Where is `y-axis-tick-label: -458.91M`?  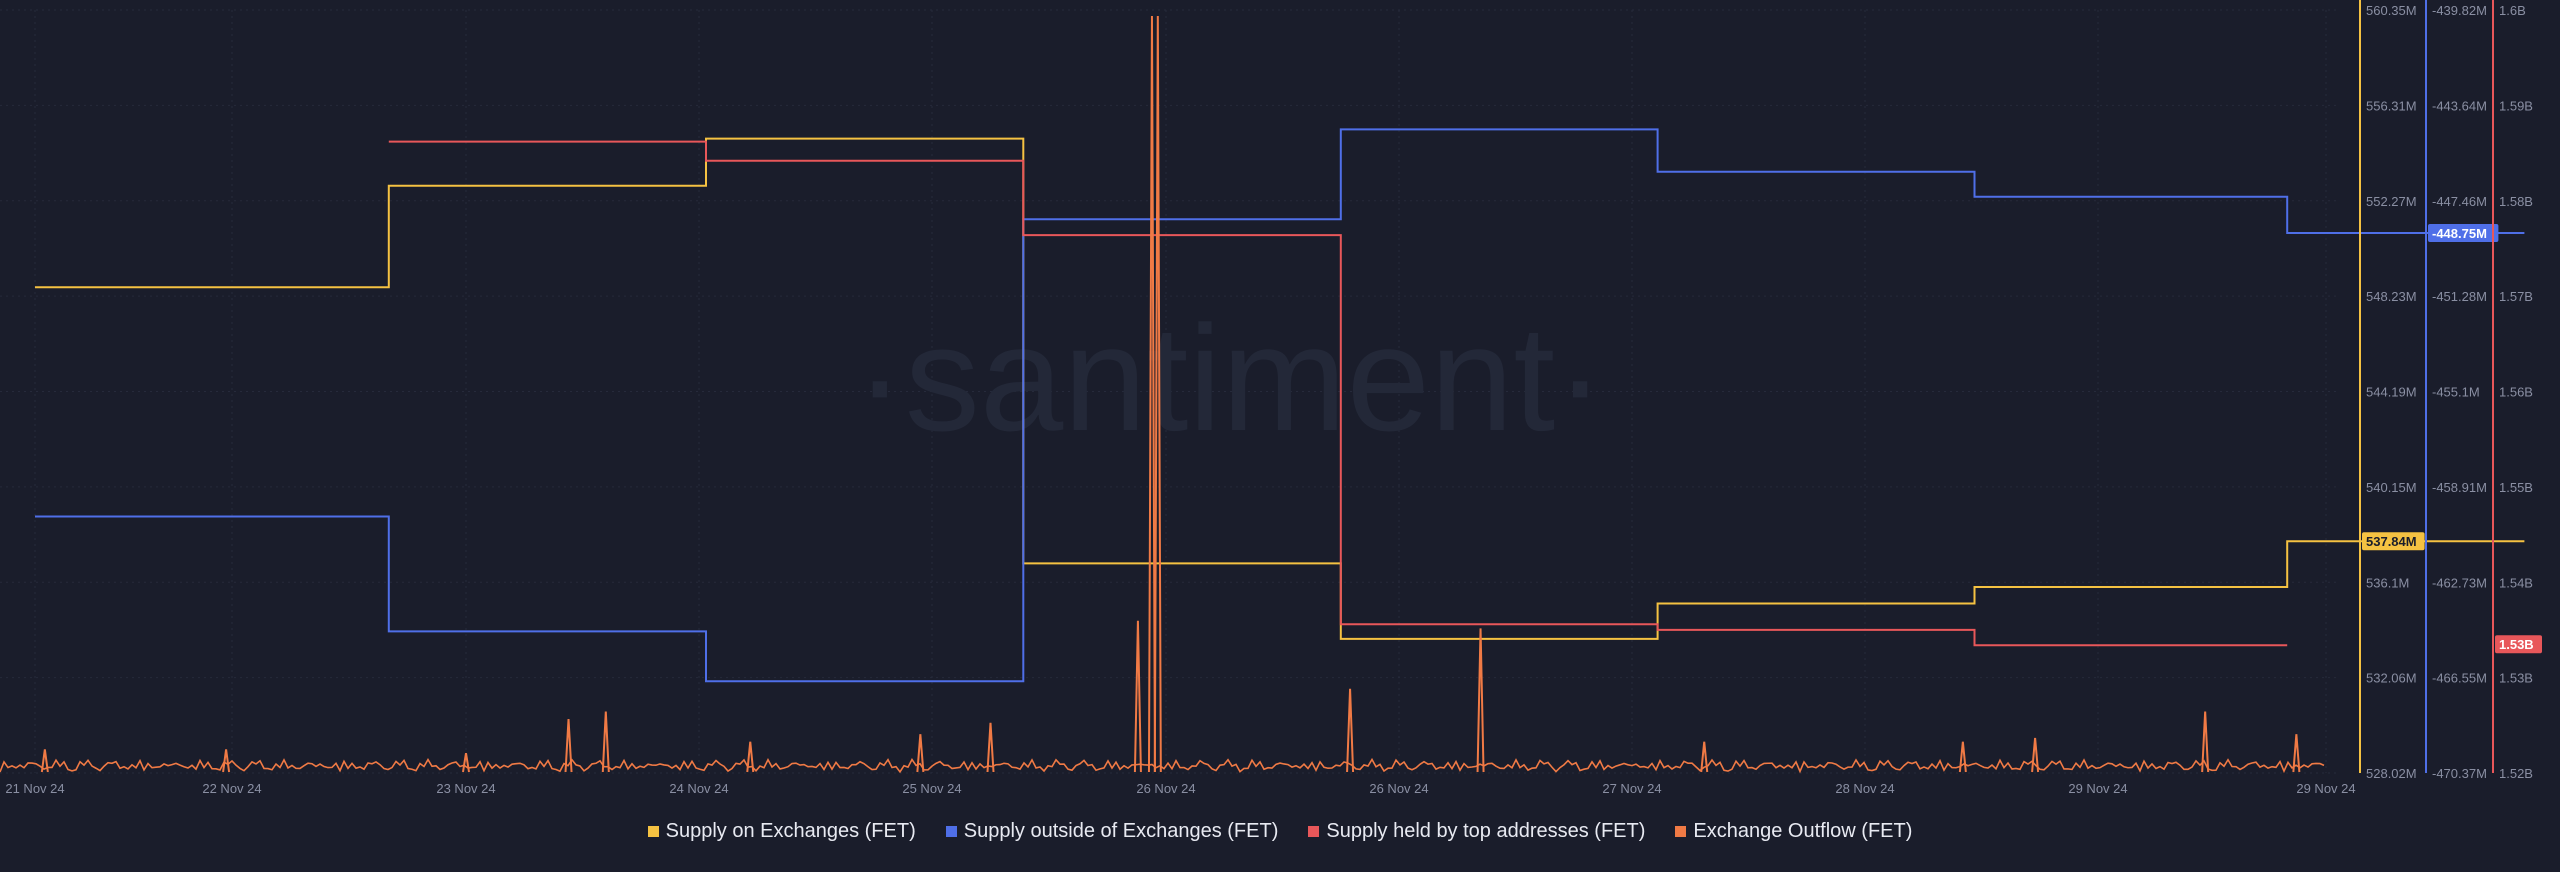
y-axis-tick-label: -458.91M is located at coordinates (2459, 487).